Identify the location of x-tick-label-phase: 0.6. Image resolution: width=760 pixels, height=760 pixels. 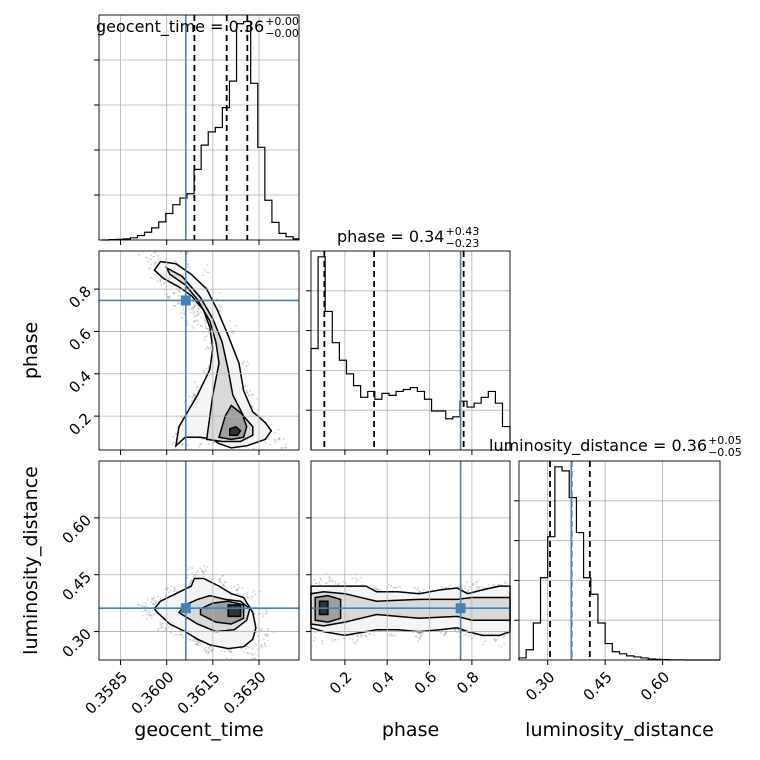
(426, 683).